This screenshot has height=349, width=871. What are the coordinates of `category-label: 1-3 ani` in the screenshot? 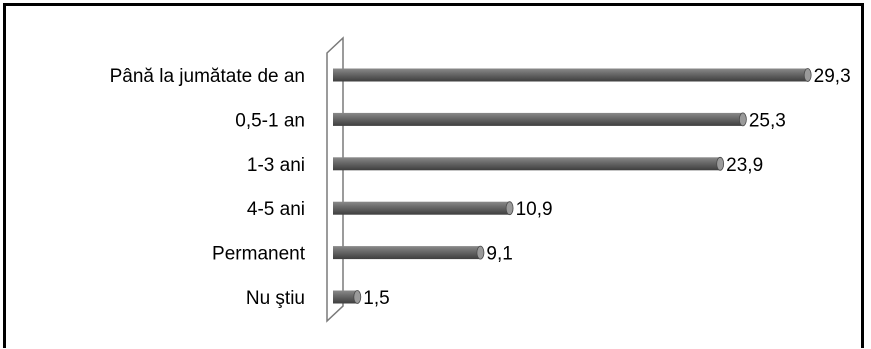 It's located at (276, 165).